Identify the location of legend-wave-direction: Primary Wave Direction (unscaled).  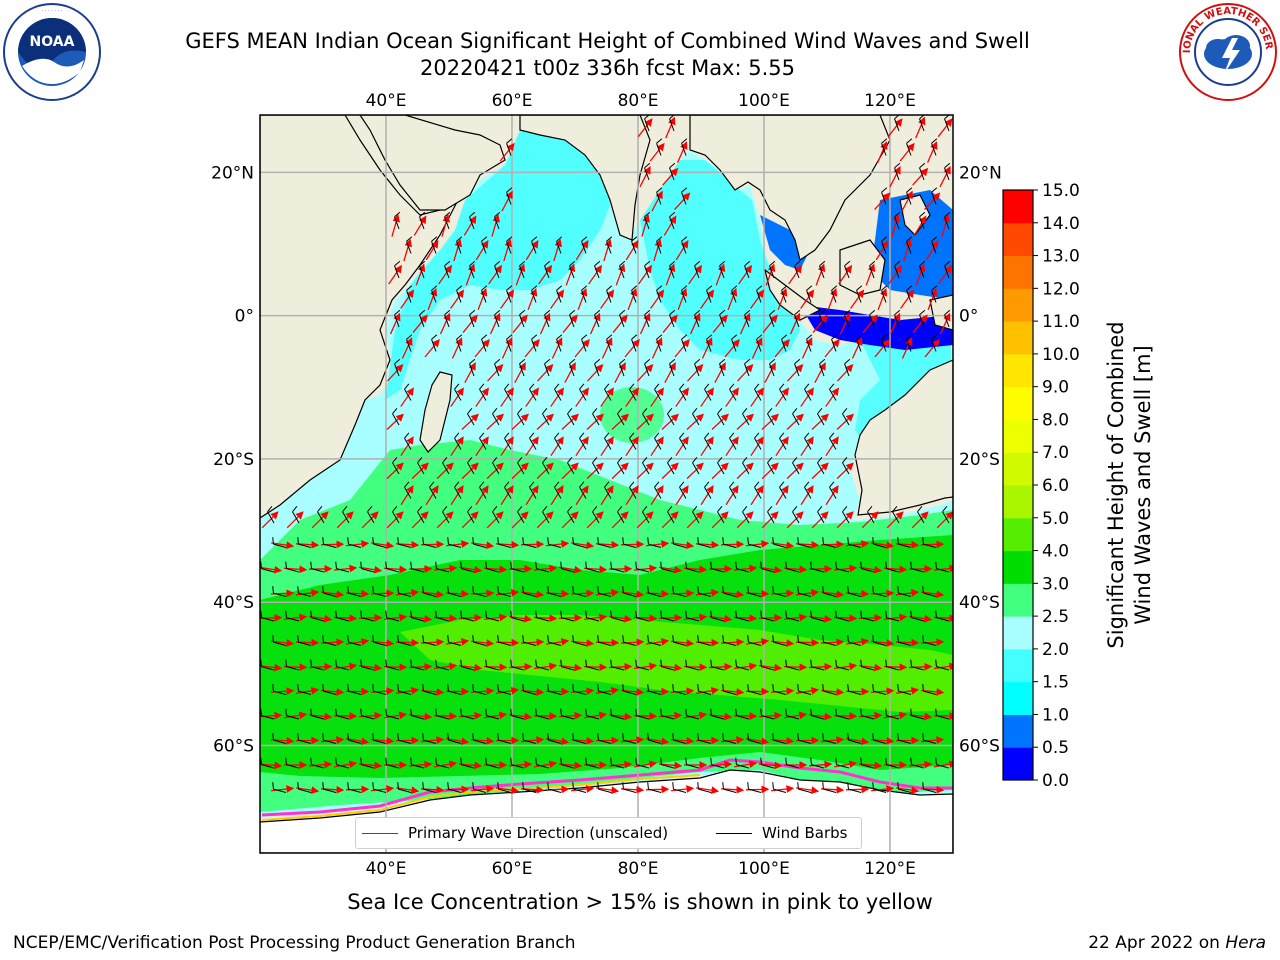
(515, 833).